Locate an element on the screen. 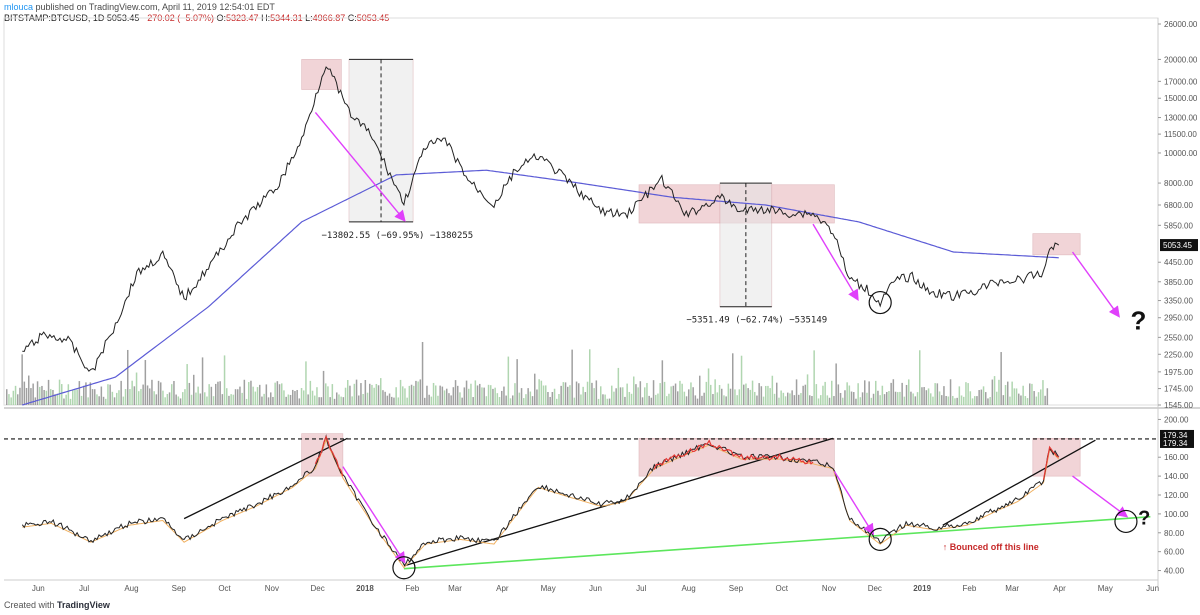  x-tick-label: Jul is located at coordinates (641, 588).